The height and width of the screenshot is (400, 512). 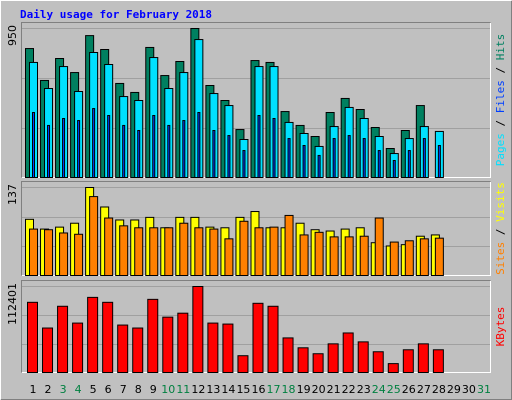 I want to click on legend: Pages / Files / Hits, so click(x=500, y=100).